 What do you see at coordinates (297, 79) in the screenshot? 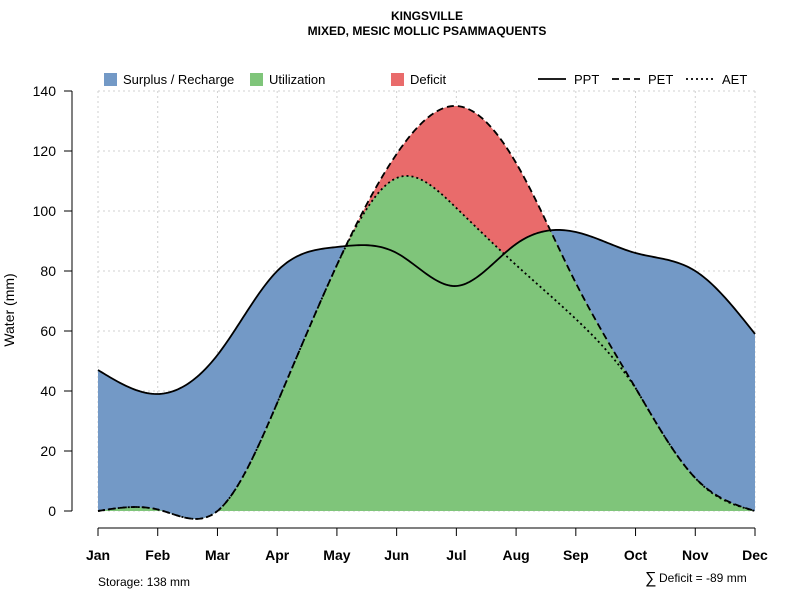
I see `legend-label-1: Utilization` at bounding box center [297, 79].